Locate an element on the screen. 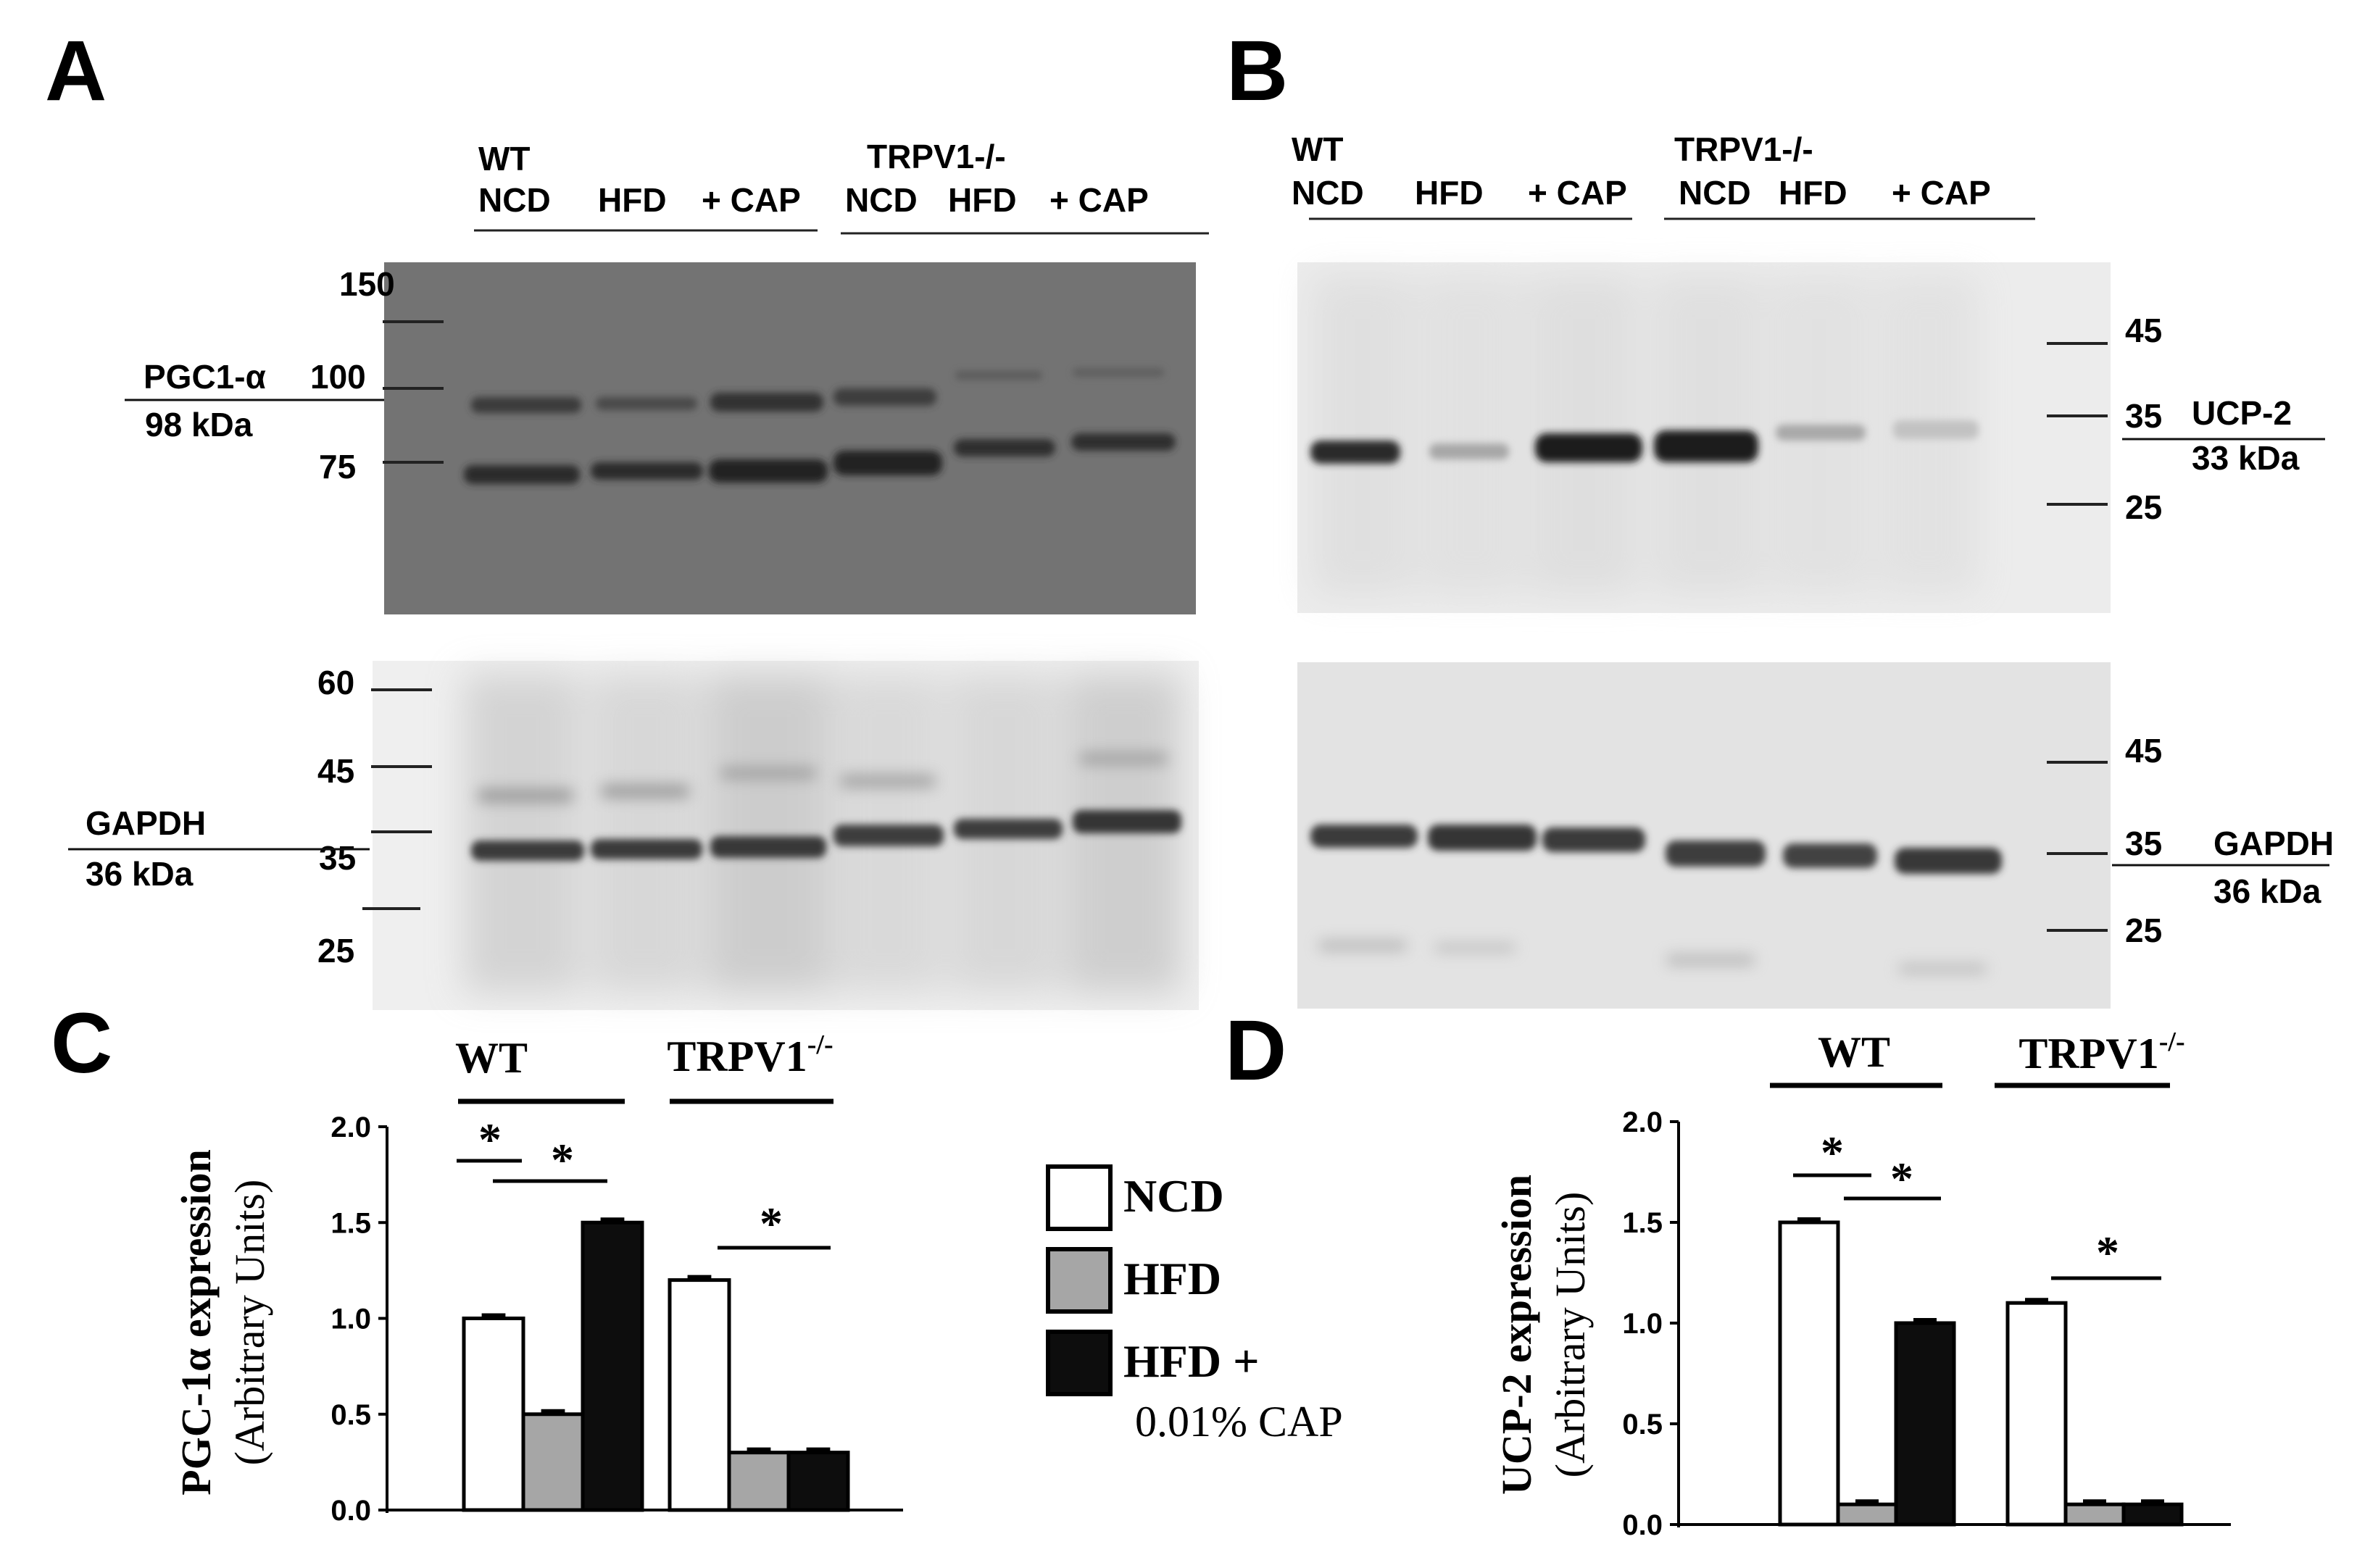 The height and width of the screenshot is (1568, 2378). blot-gapdh-a is located at coordinates (780, 835).